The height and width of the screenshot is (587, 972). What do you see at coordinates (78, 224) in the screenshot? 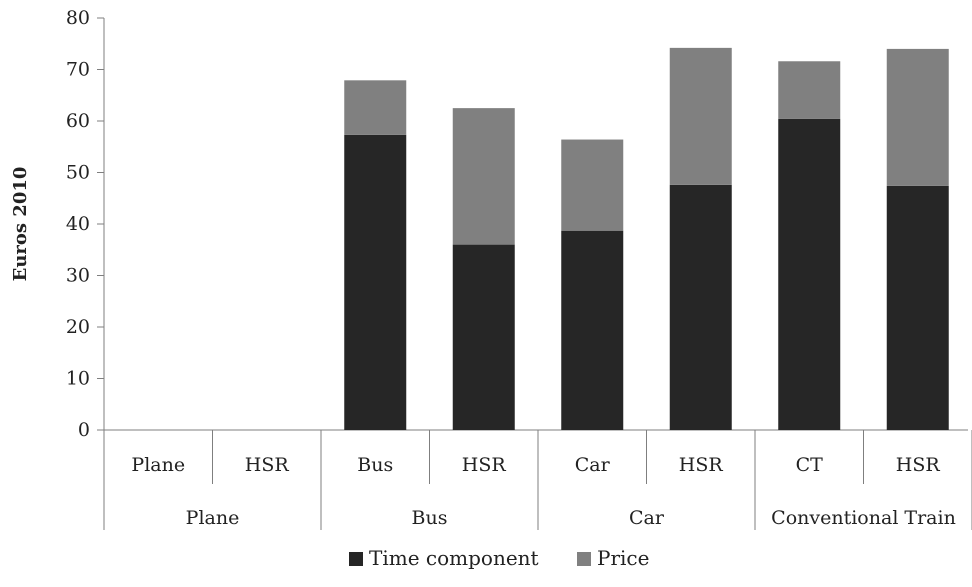
I see `y-tick-label: 40` at bounding box center [78, 224].